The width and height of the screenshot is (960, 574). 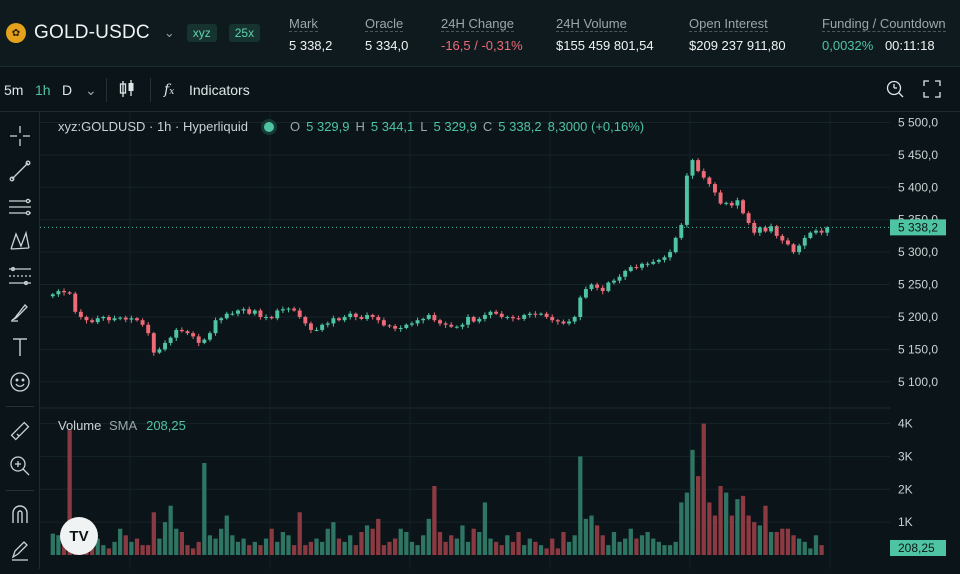 What do you see at coordinates (127, 90) in the screenshot?
I see `candles-icon` at bounding box center [127, 90].